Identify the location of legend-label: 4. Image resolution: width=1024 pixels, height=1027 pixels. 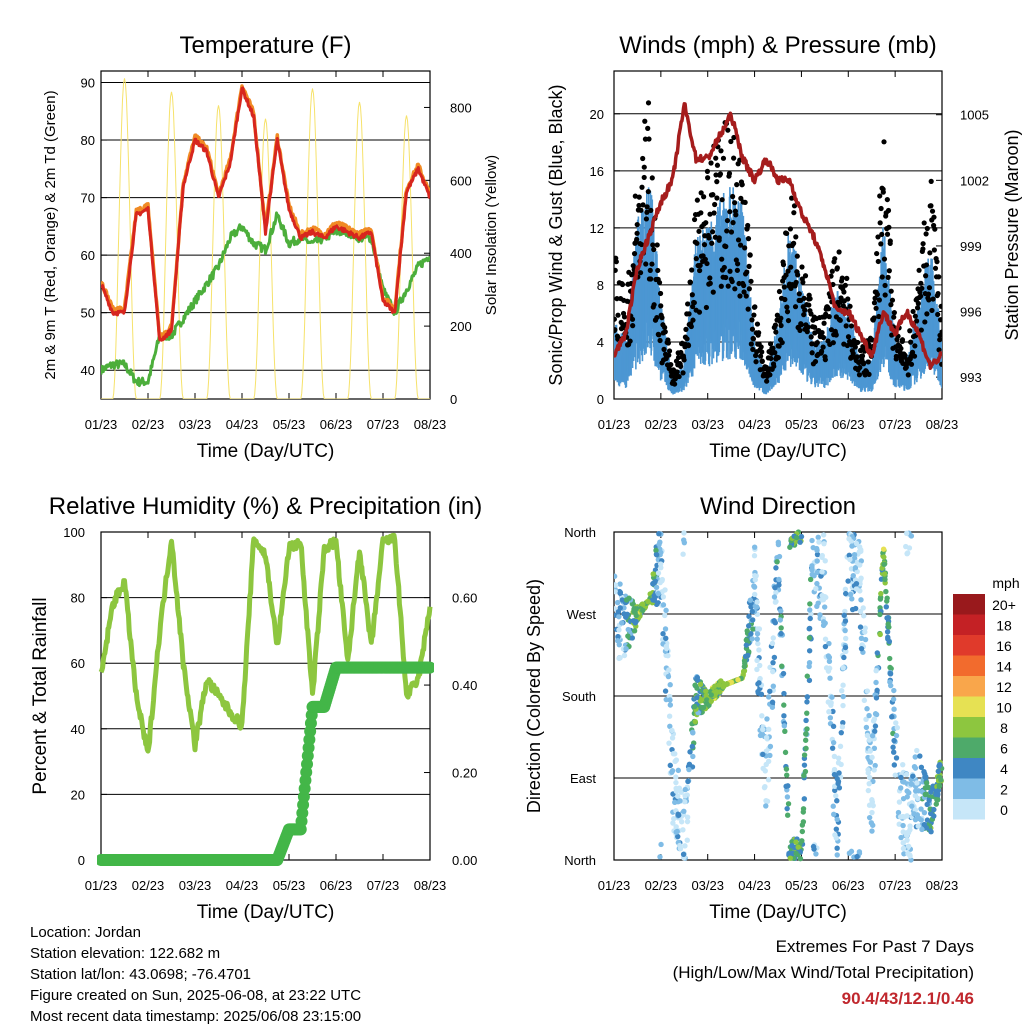
(1004, 769).